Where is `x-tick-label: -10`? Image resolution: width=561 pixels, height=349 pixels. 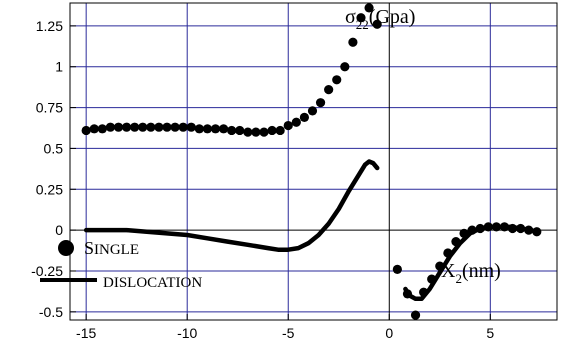 x-tick-label: -10 is located at coordinates (187, 333).